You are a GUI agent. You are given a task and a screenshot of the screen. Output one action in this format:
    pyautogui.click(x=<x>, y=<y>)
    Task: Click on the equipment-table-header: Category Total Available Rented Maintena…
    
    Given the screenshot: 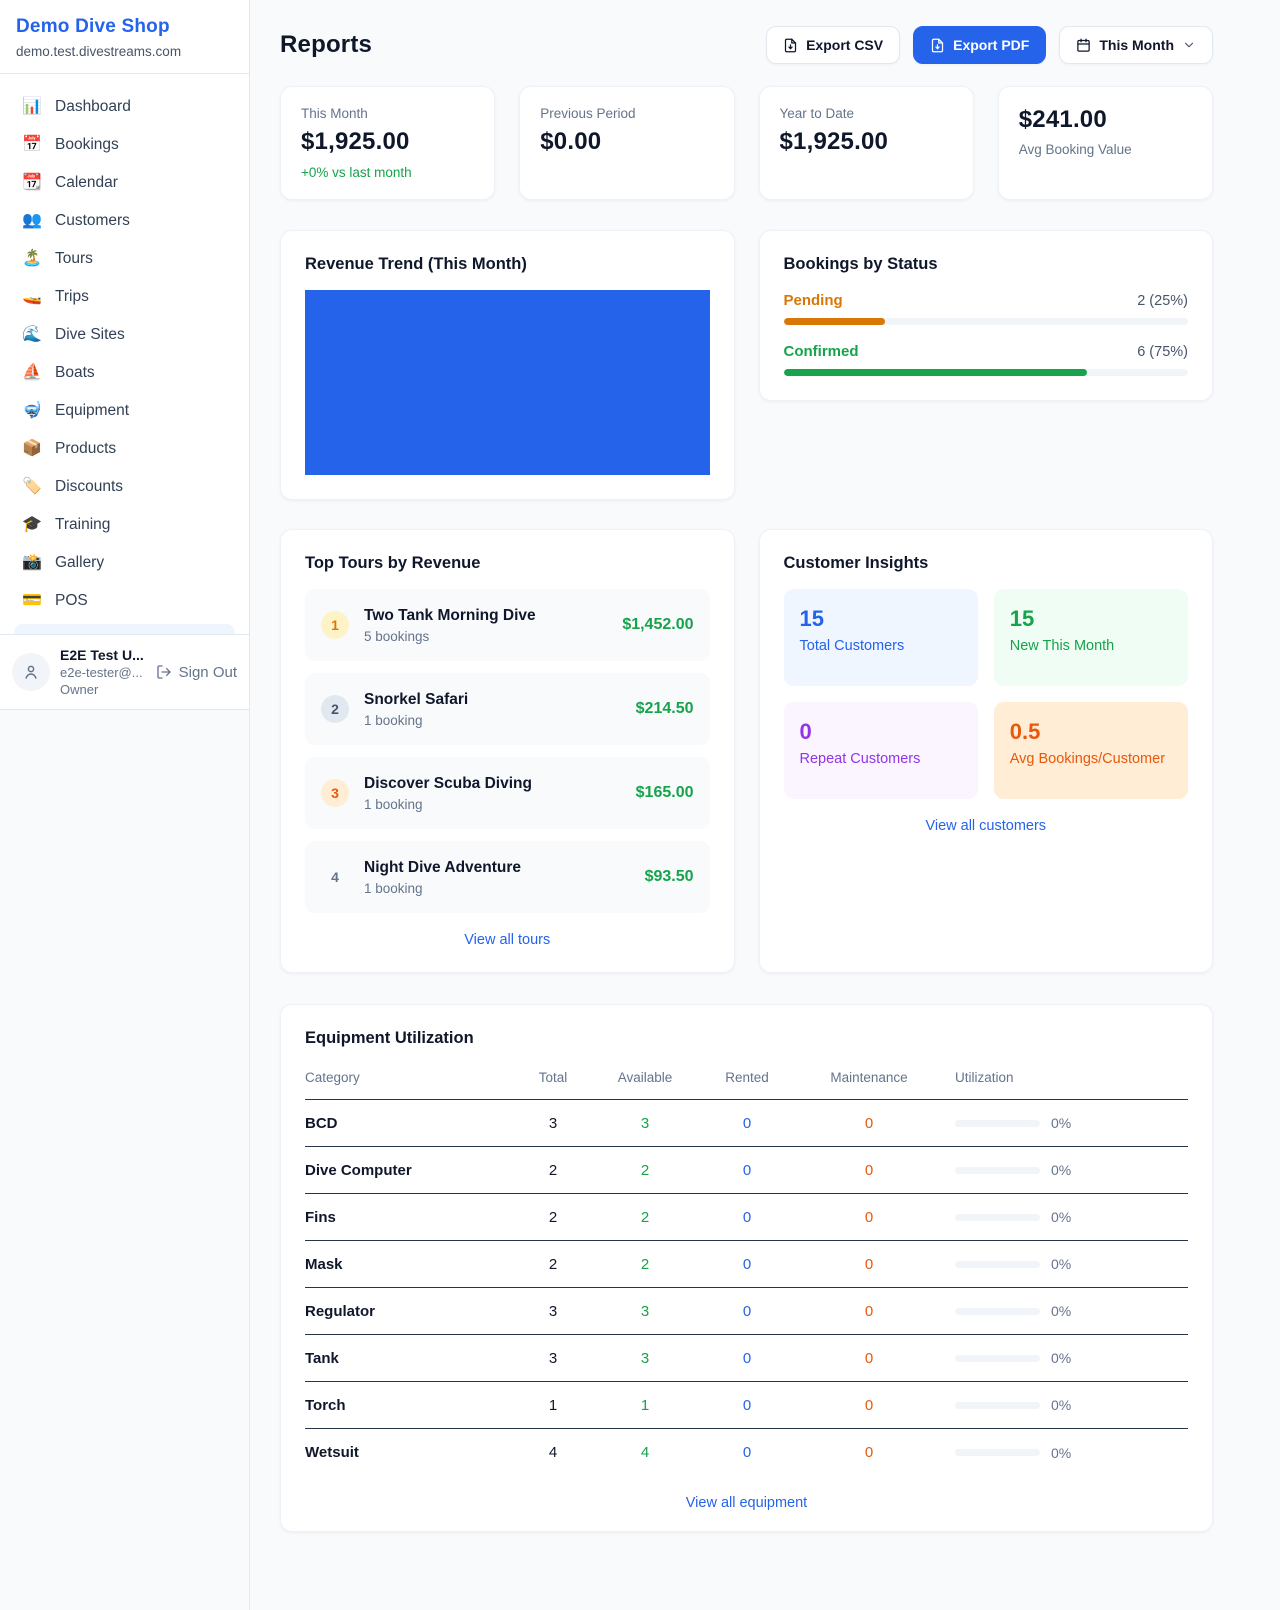 What is the action you would take?
    pyautogui.click(x=746, y=1081)
    